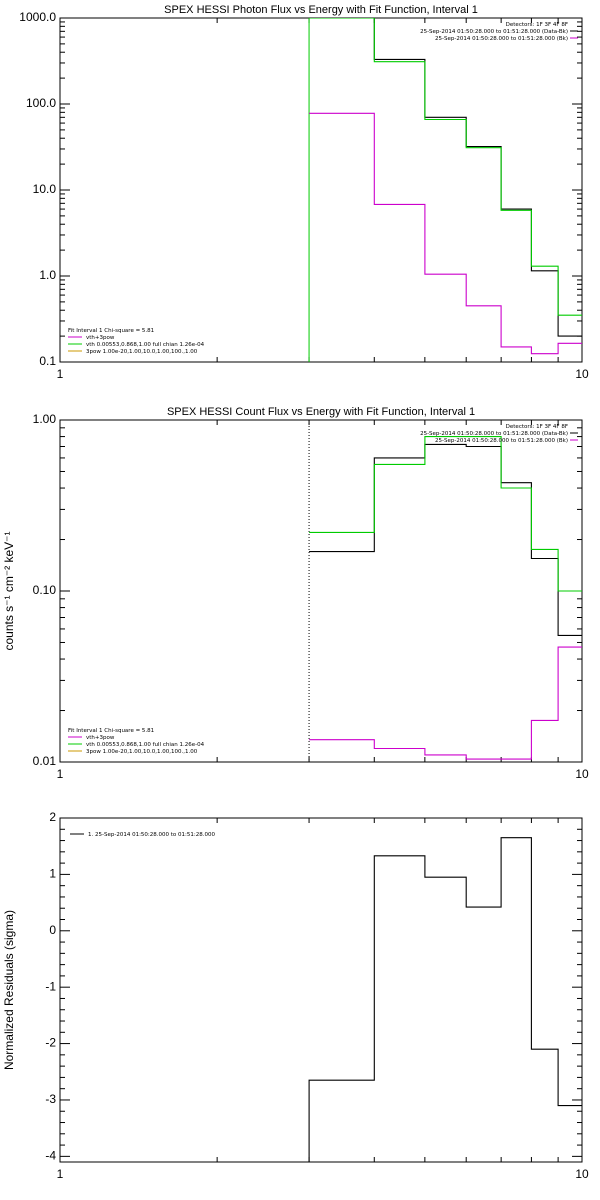 This screenshot has height=1200, width=600. Describe the element at coordinates (45, 189) in the screenshot. I see `y-tick-label: 10.0` at that location.